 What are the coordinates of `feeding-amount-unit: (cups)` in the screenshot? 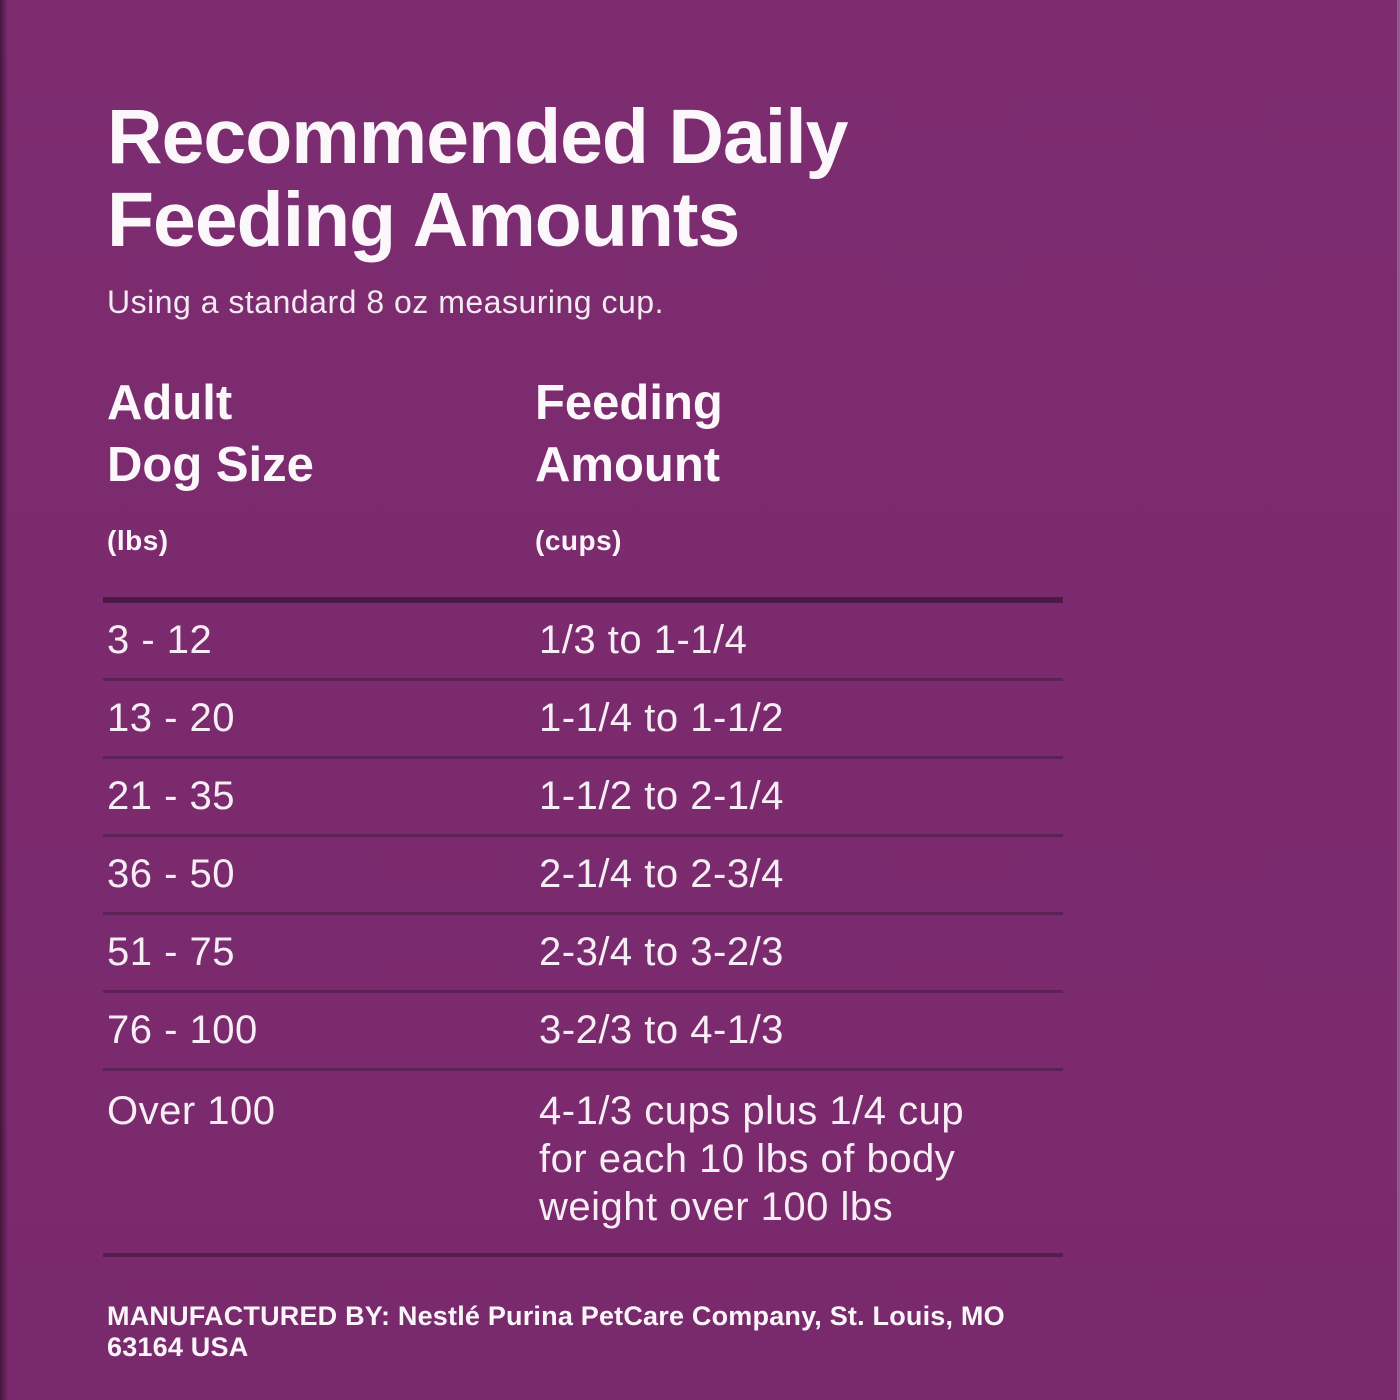 It's located at (578, 540).